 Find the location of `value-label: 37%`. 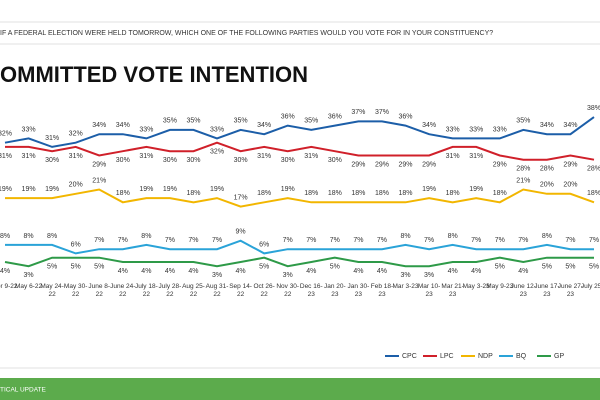

value-label: 37% is located at coordinates (382, 112).